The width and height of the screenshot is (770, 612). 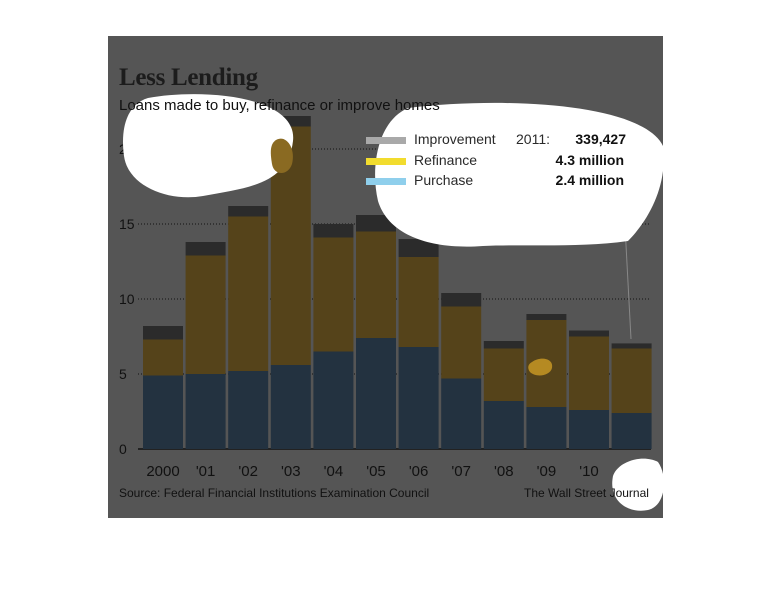 What do you see at coordinates (461, 471) in the screenshot?
I see `x-tick-label: '07` at bounding box center [461, 471].